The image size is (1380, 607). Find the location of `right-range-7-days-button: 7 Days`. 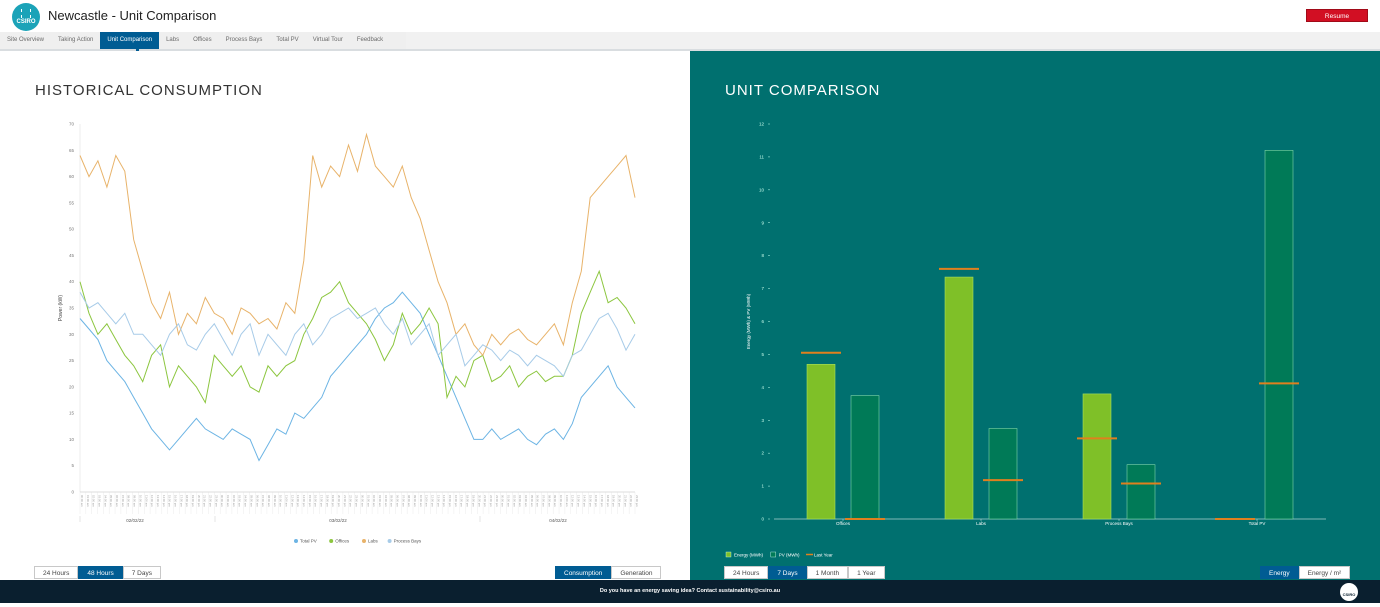

right-range-7-days-button: 7 Days is located at coordinates (787, 572).